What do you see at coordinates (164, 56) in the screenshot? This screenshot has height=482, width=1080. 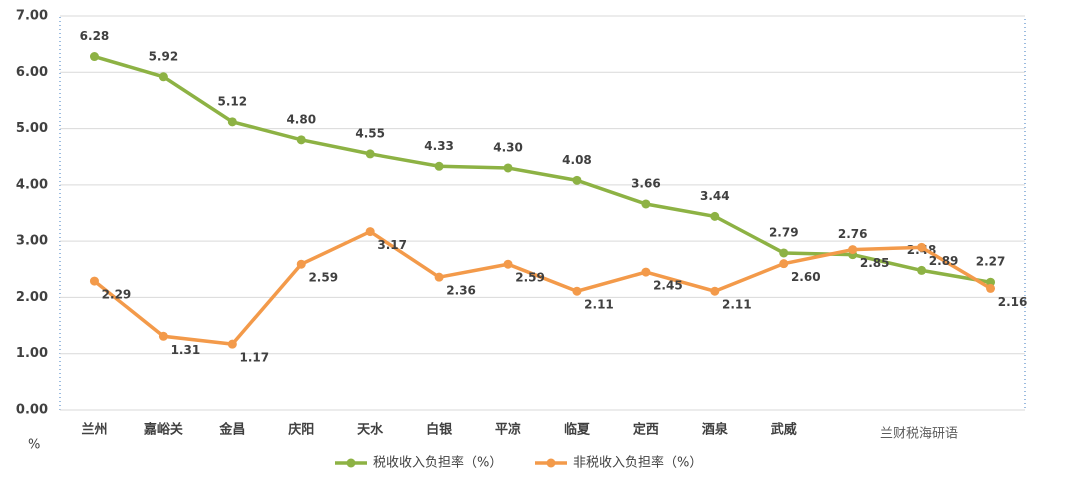 I see `data-label: 5.92` at bounding box center [164, 56].